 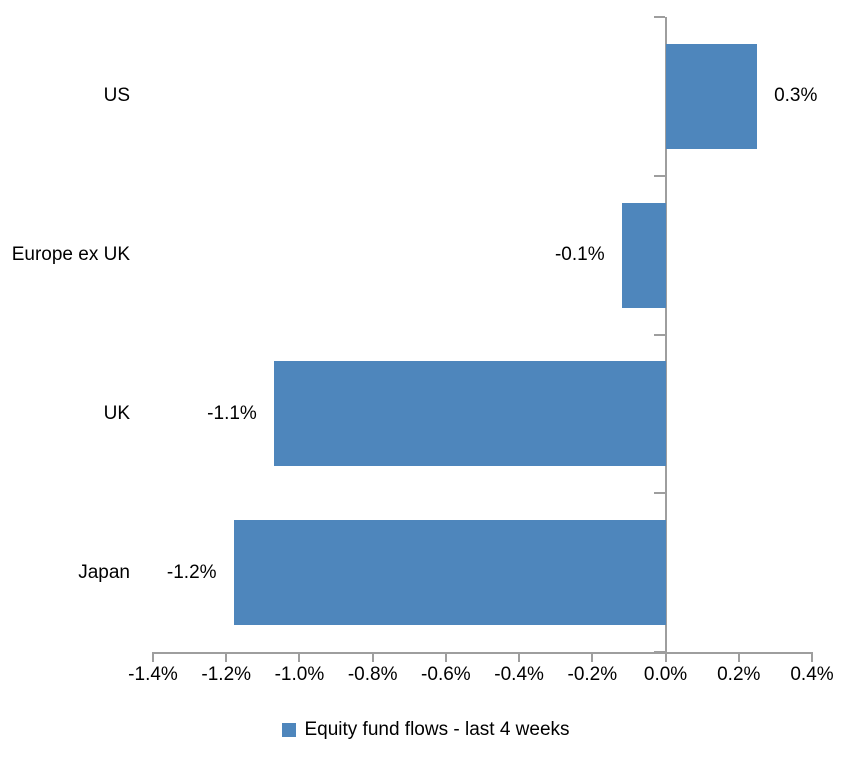 I want to click on data-label-us: 0.3%, so click(x=796, y=96).